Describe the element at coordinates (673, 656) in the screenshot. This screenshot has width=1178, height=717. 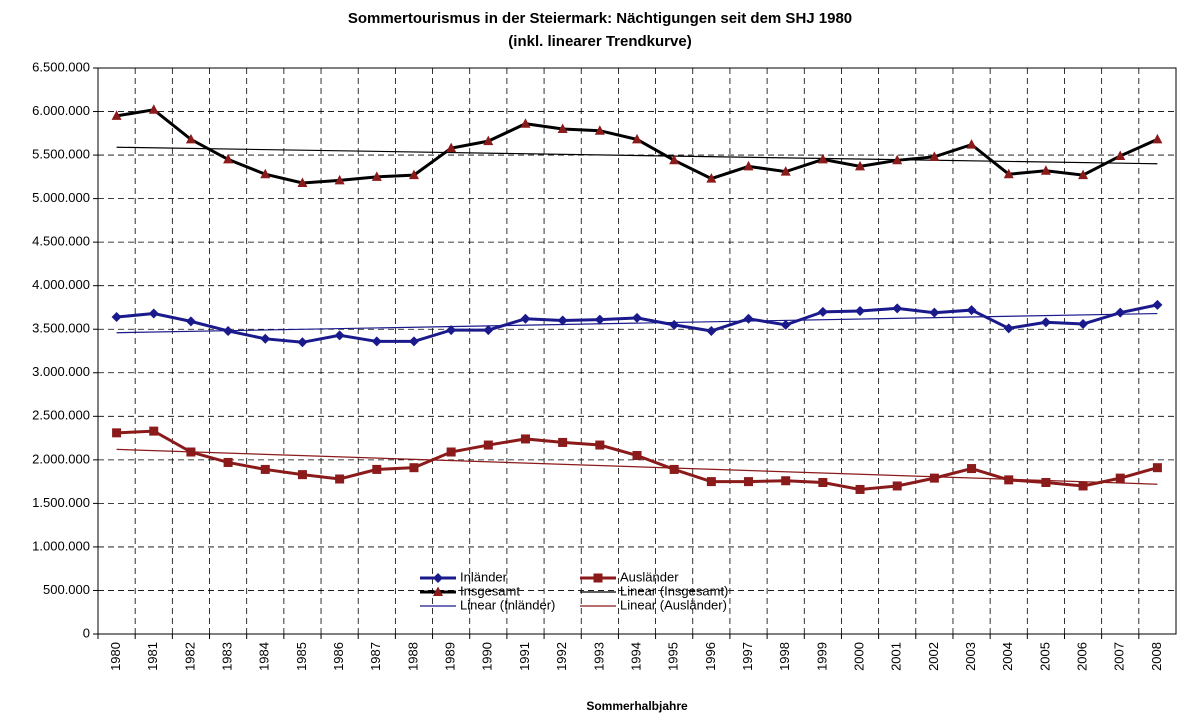
I see `x-tick-label: 1995` at that location.